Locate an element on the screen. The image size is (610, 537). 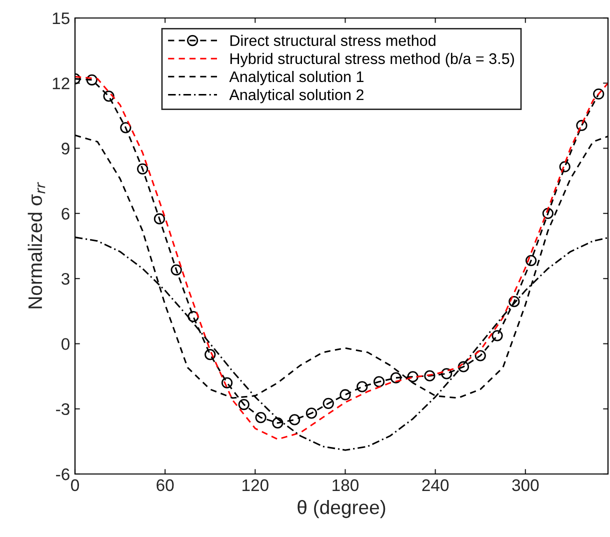
x-tick-label: 120 is located at coordinates (255, 485).